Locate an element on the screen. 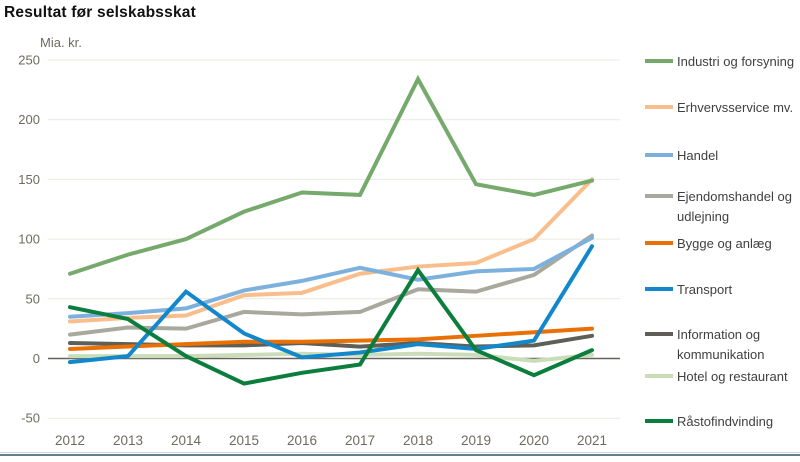  legend-item-ejendomshandel-og-udlejning: Ejendomshandel og udlejning is located at coordinates (722, 206).